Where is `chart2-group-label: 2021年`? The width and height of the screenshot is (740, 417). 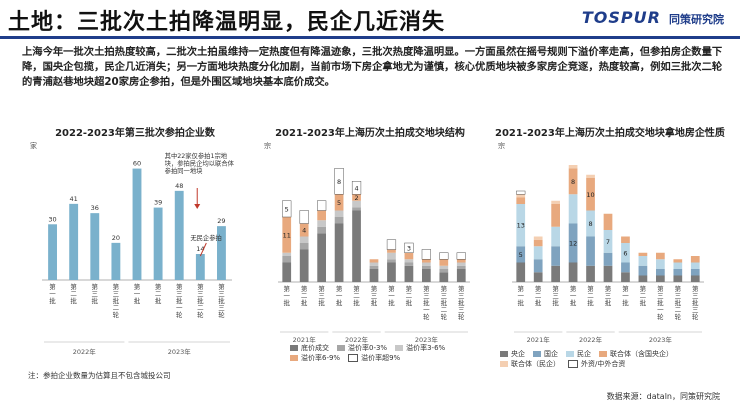 chart2-group-label: 2021年 is located at coordinates (305, 339).